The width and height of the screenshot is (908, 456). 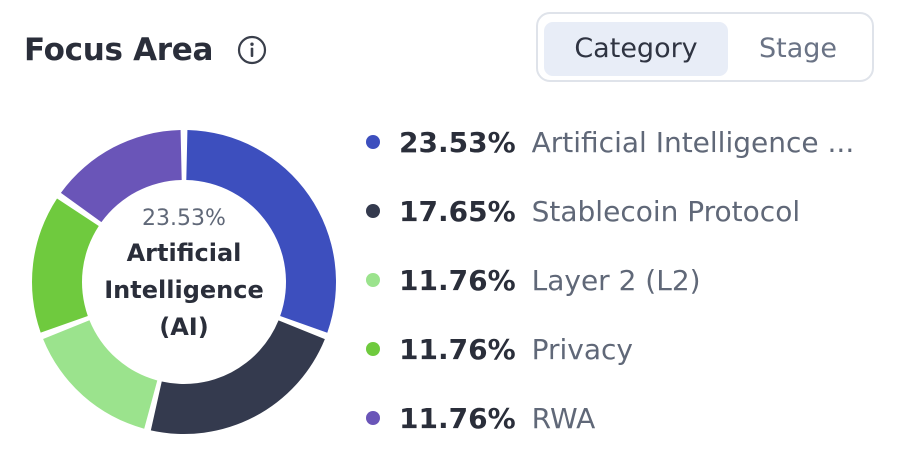 I want to click on info-icon, so click(x=252, y=50).